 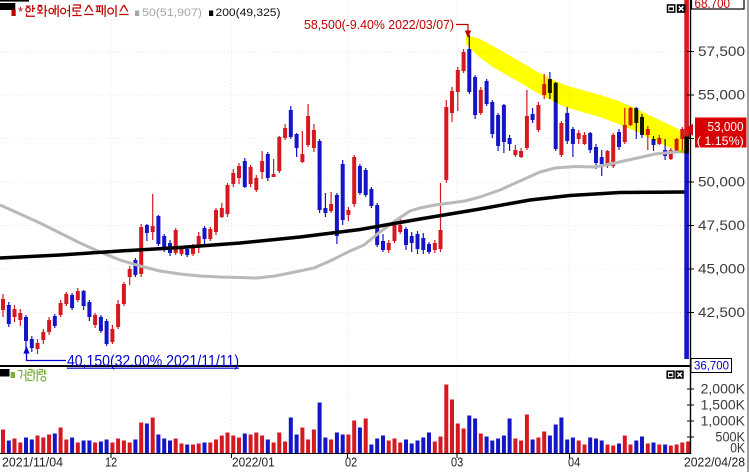 I want to click on svg-text: 1,500K, so click(x=723, y=405).